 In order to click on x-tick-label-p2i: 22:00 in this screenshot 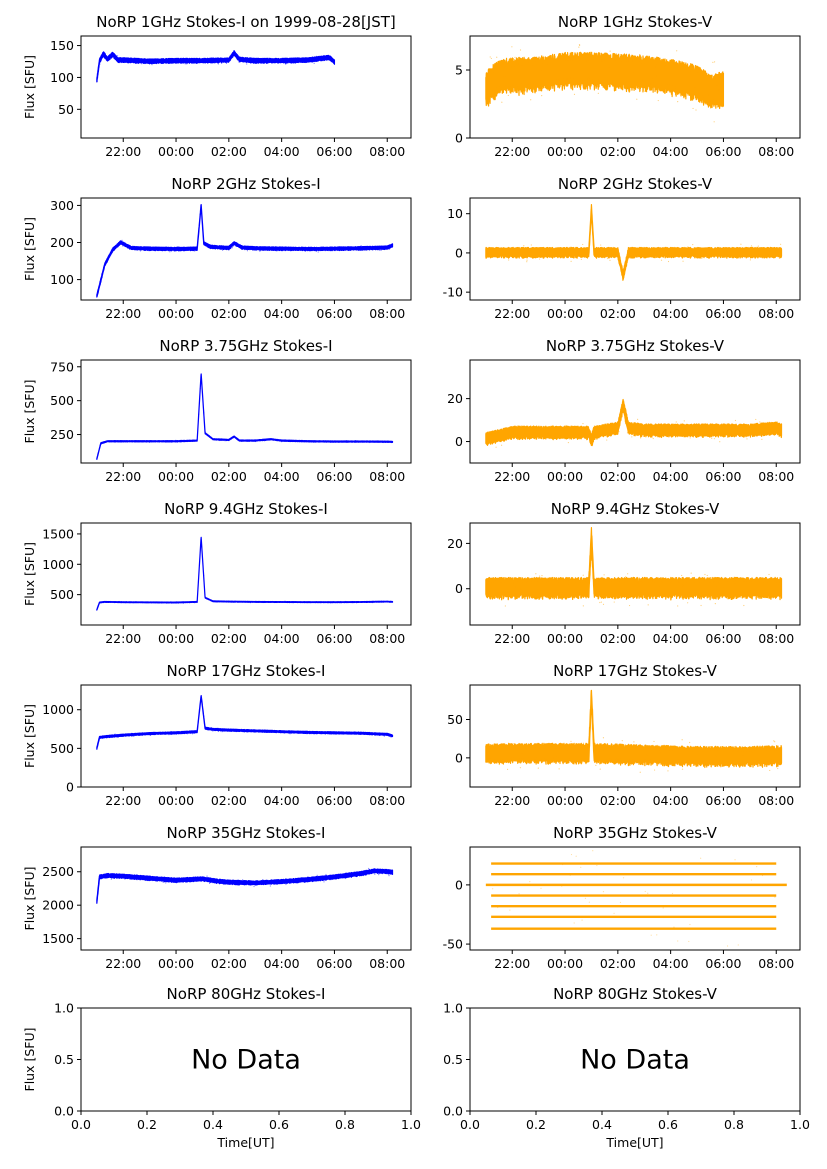, I will do `click(123, 313)`.